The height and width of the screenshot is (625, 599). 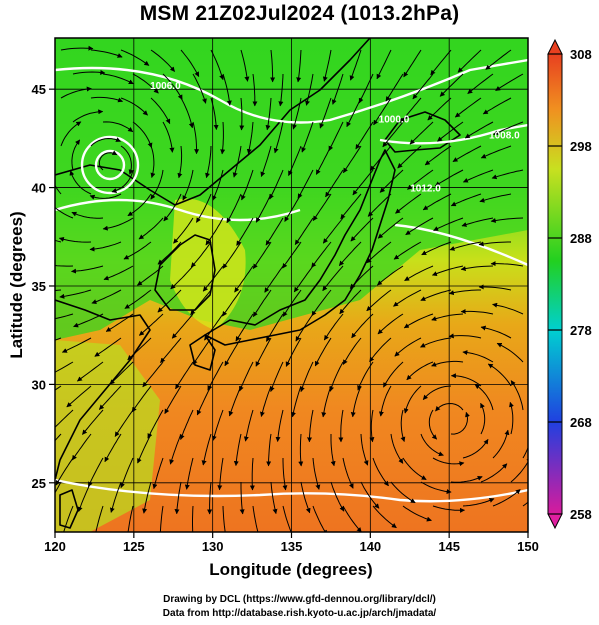 What do you see at coordinates (39, 384) in the screenshot?
I see `y-tick-label: 30` at bounding box center [39, 384].